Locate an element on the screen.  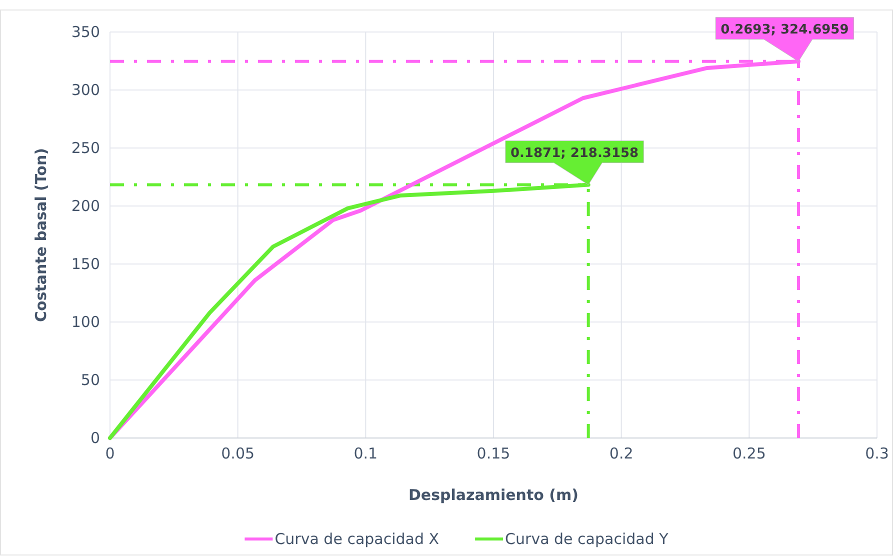
y-tick-label: 350 is located at coordinates (85, 31).